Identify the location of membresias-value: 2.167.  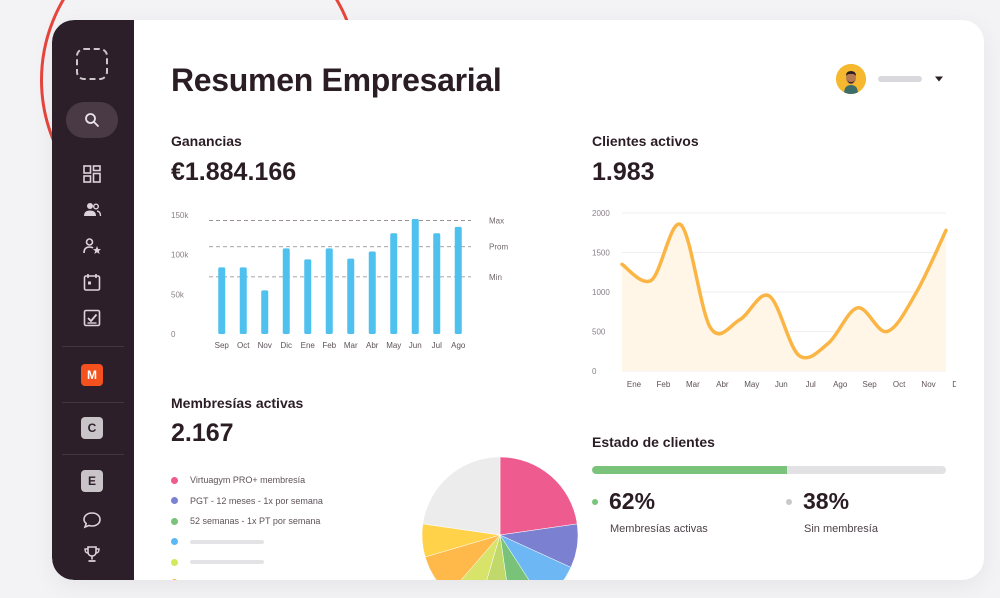
(202, 433).